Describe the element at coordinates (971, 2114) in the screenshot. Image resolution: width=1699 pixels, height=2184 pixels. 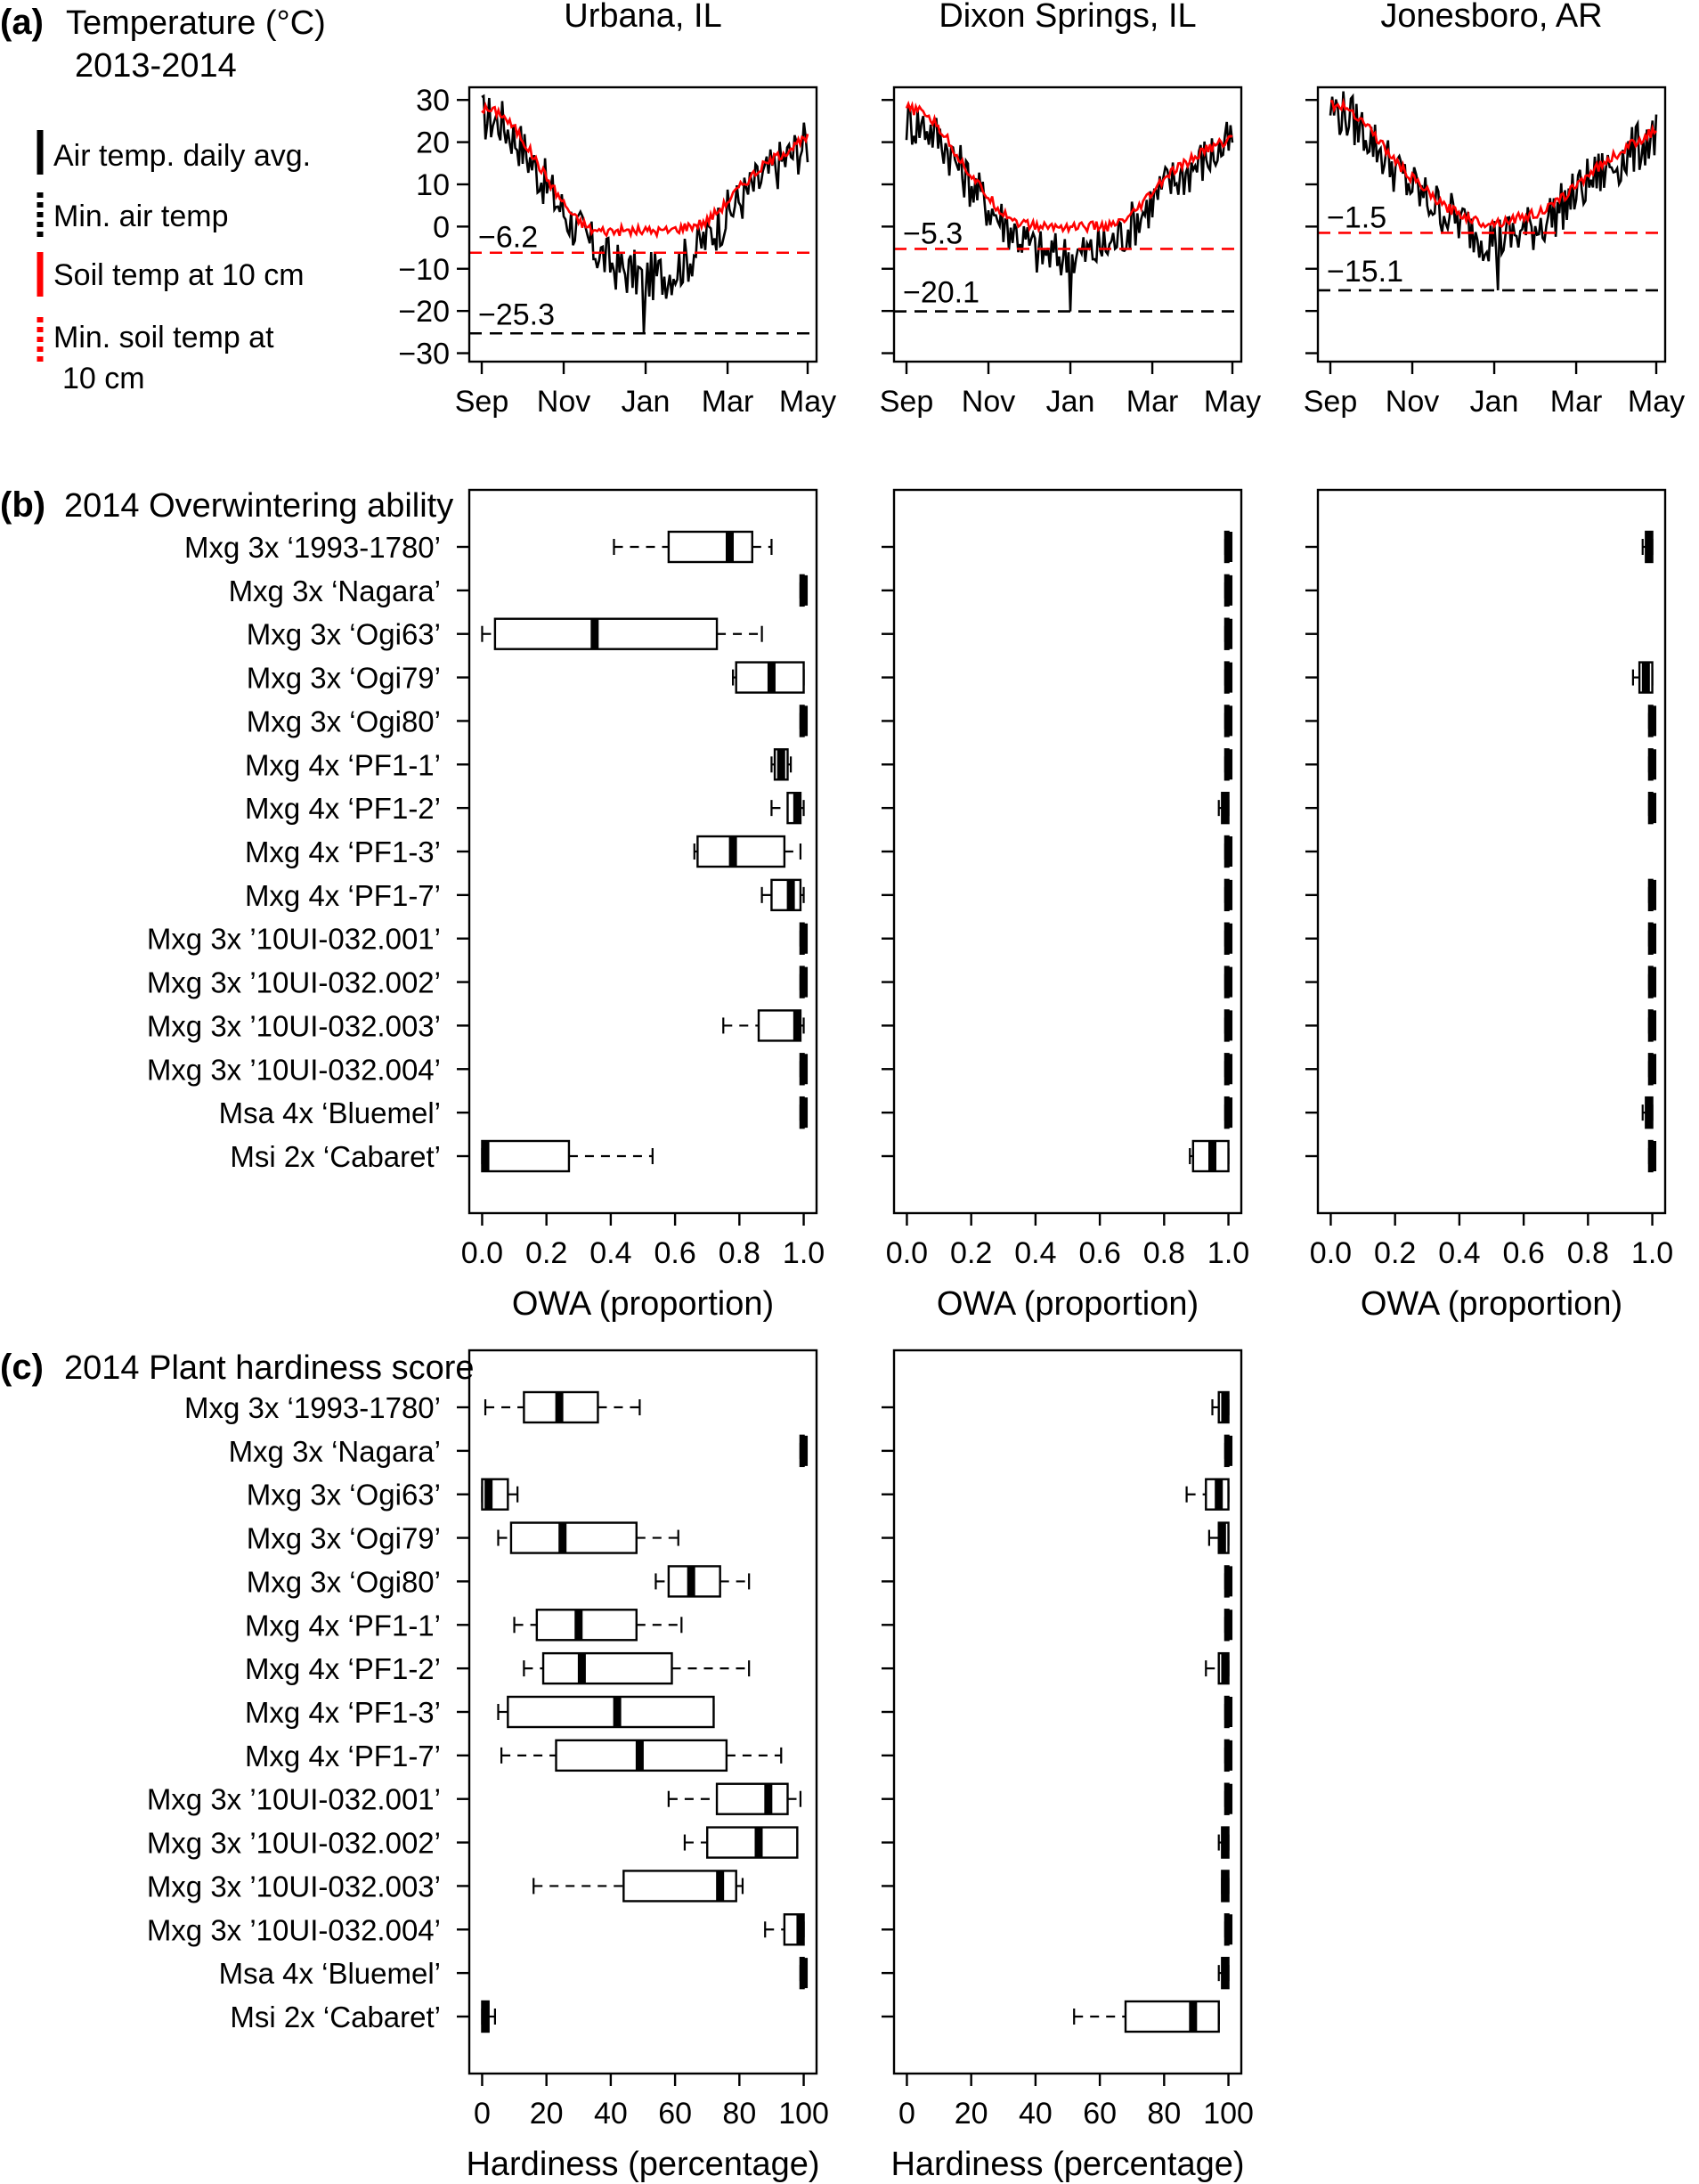
I see `x-tick-label: 20` at that location.